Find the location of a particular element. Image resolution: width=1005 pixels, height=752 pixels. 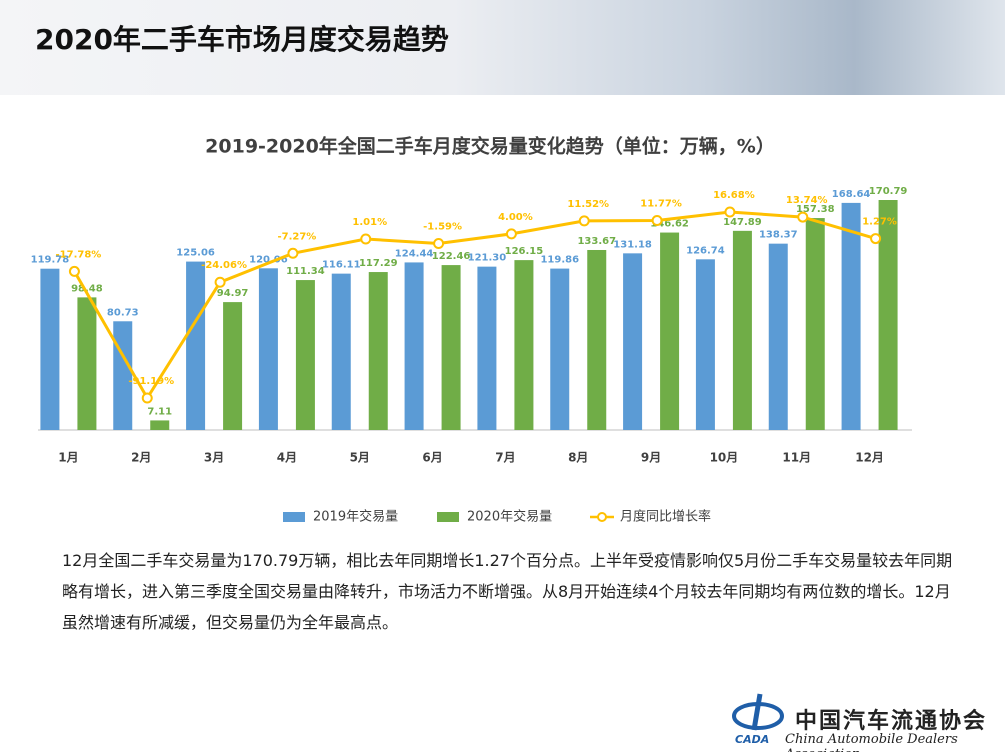

bar-value-label: 125.06 is located at coordinates (195, 253).